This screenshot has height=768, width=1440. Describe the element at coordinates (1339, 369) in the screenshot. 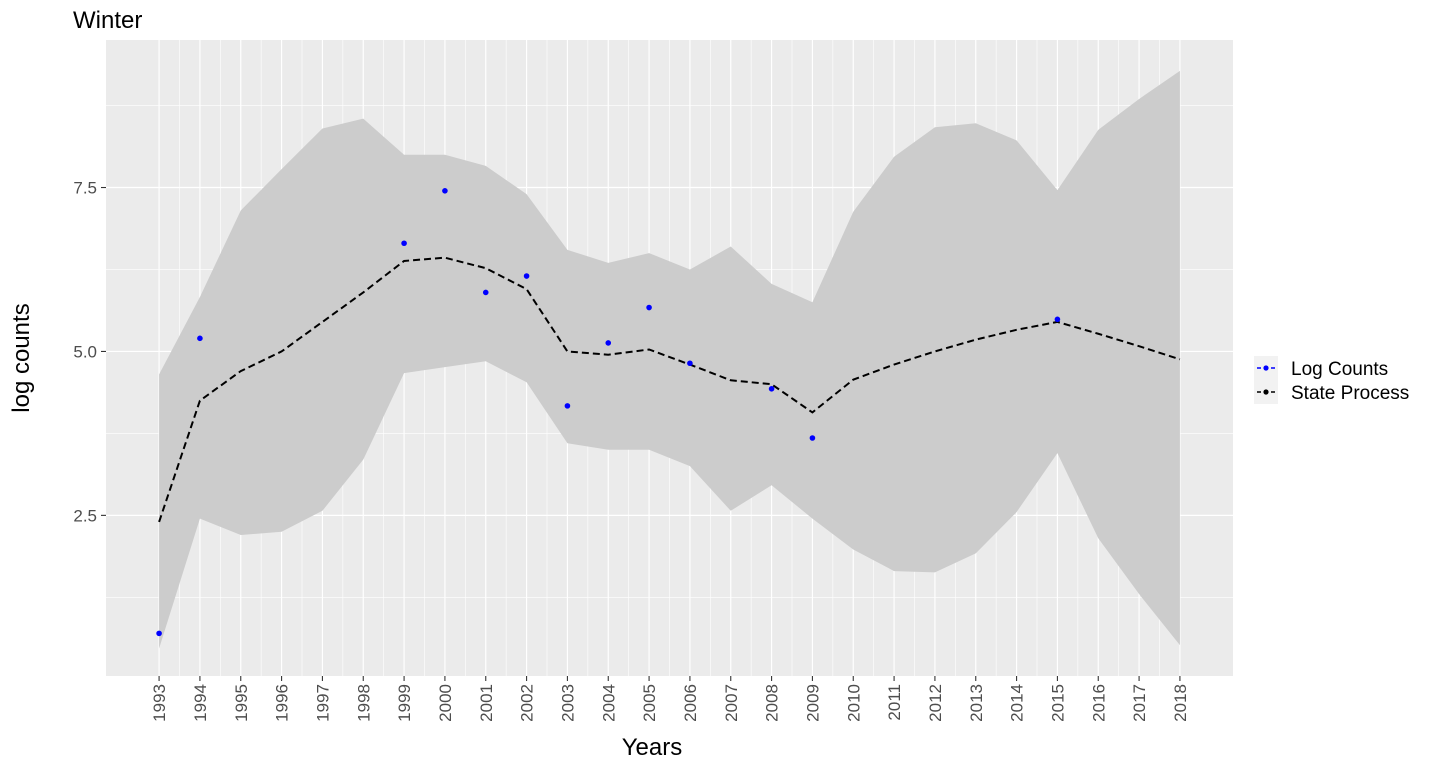

I see `legend-label-log-counts: Log Counts` at that location.